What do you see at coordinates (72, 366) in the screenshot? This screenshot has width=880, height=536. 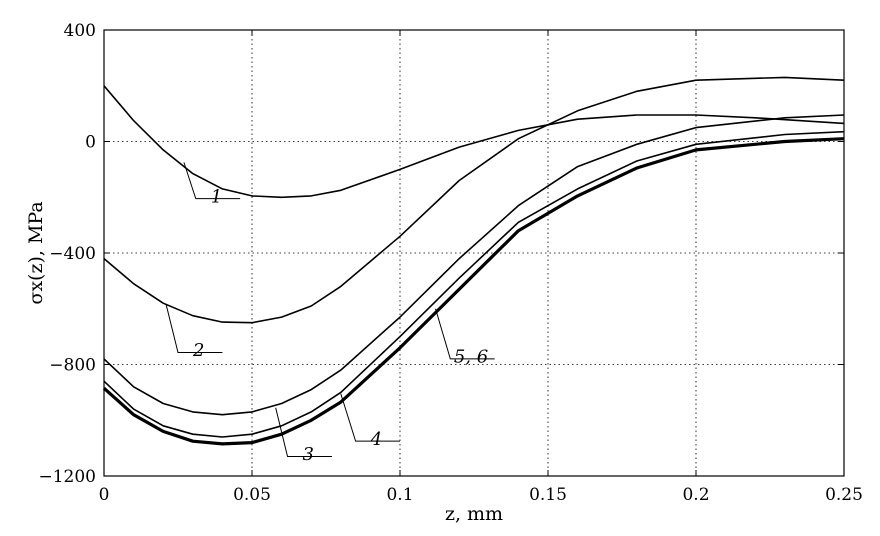 I see `y-tick-label: −800` at bounding box center [72, 366].